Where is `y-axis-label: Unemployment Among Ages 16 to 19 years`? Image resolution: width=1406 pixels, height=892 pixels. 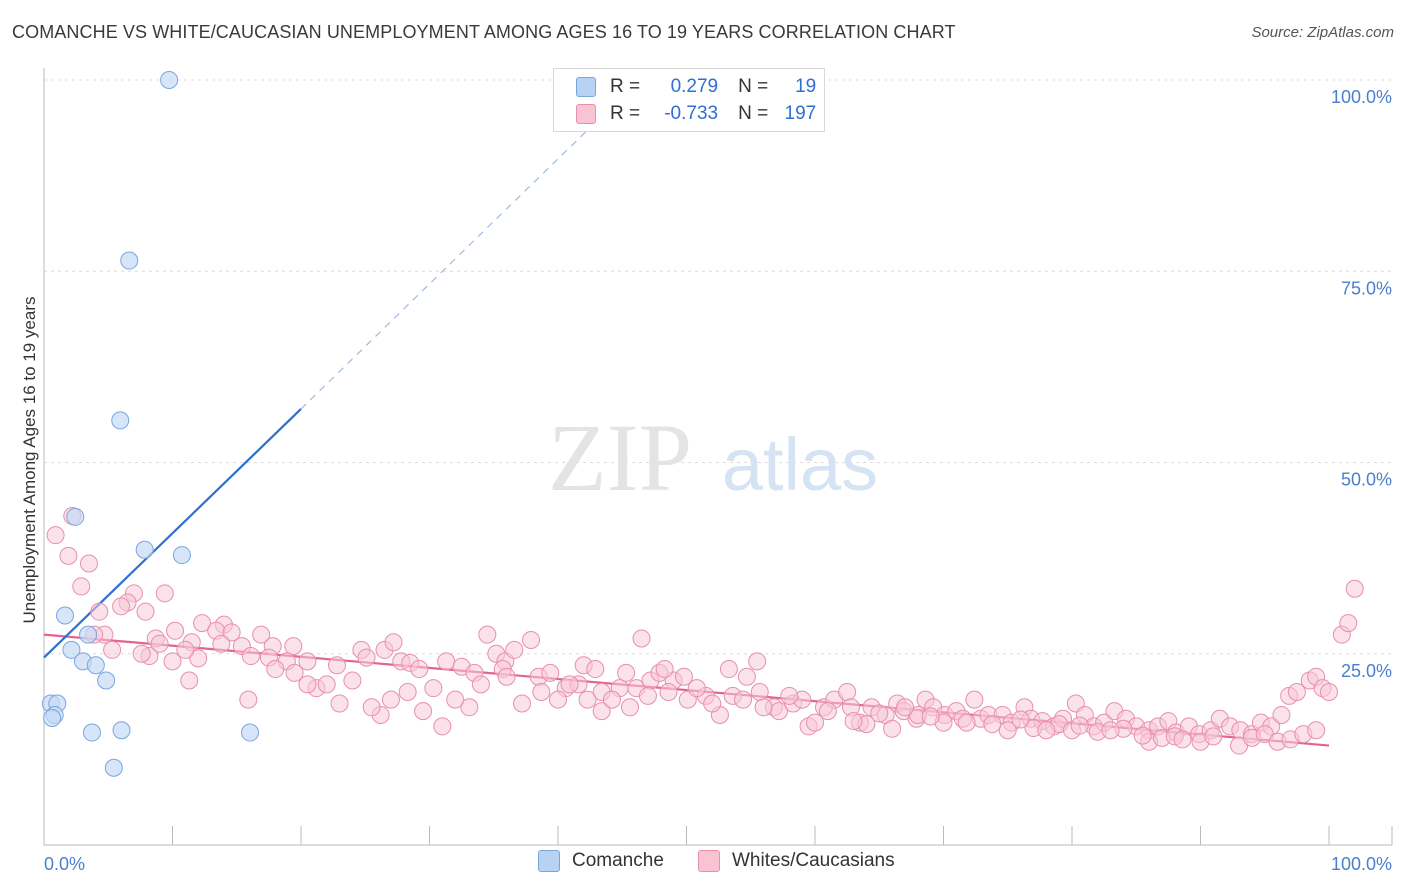 y-axis-label: Unemployment Among Ages 16 to 19 years is located at coordinates (29, 460).